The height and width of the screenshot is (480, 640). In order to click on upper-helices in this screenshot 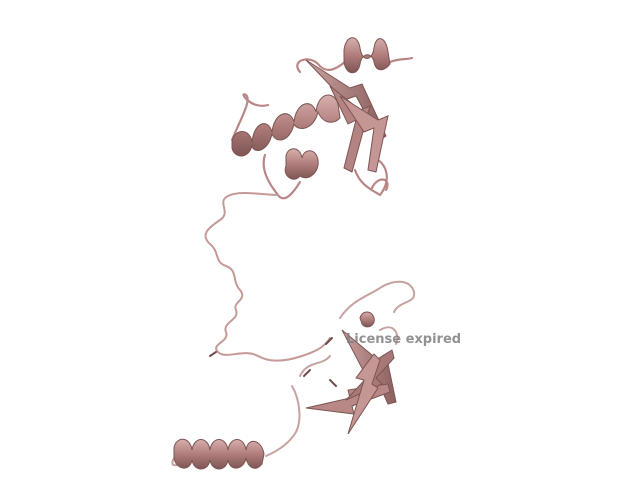, I will do `click(311, 108)`.